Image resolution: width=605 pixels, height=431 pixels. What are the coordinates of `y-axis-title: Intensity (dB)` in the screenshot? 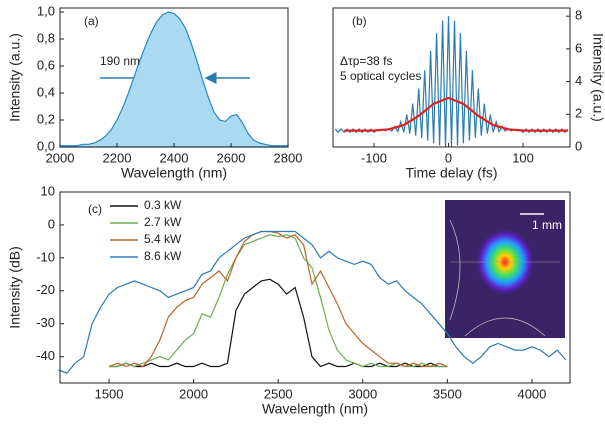 It's located at (15, 287).